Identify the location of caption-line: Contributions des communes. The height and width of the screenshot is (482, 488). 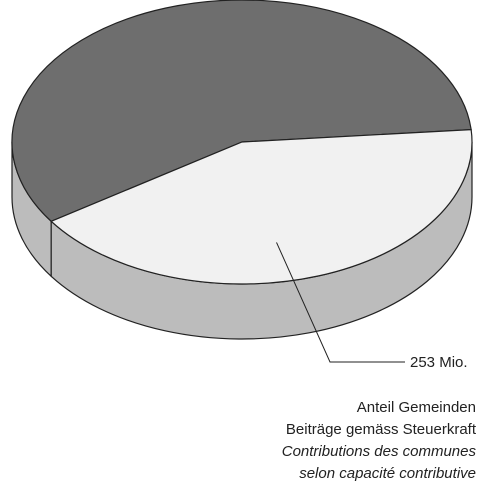
(379, 451).